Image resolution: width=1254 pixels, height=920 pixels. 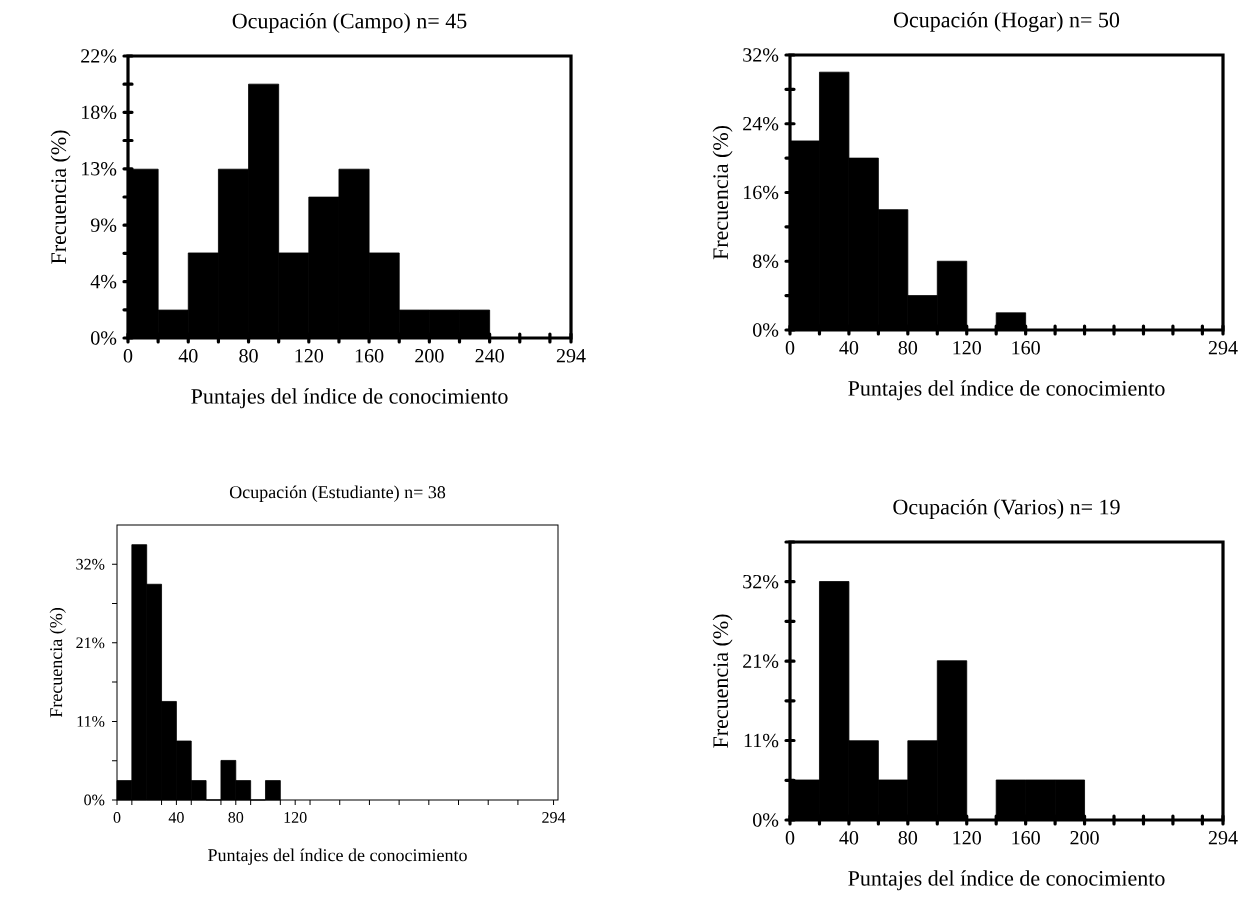 What do you see at coordinates (489, 356) in the screenshot?
I see `x-tick-label: 240` at bounding box center [489, 356].